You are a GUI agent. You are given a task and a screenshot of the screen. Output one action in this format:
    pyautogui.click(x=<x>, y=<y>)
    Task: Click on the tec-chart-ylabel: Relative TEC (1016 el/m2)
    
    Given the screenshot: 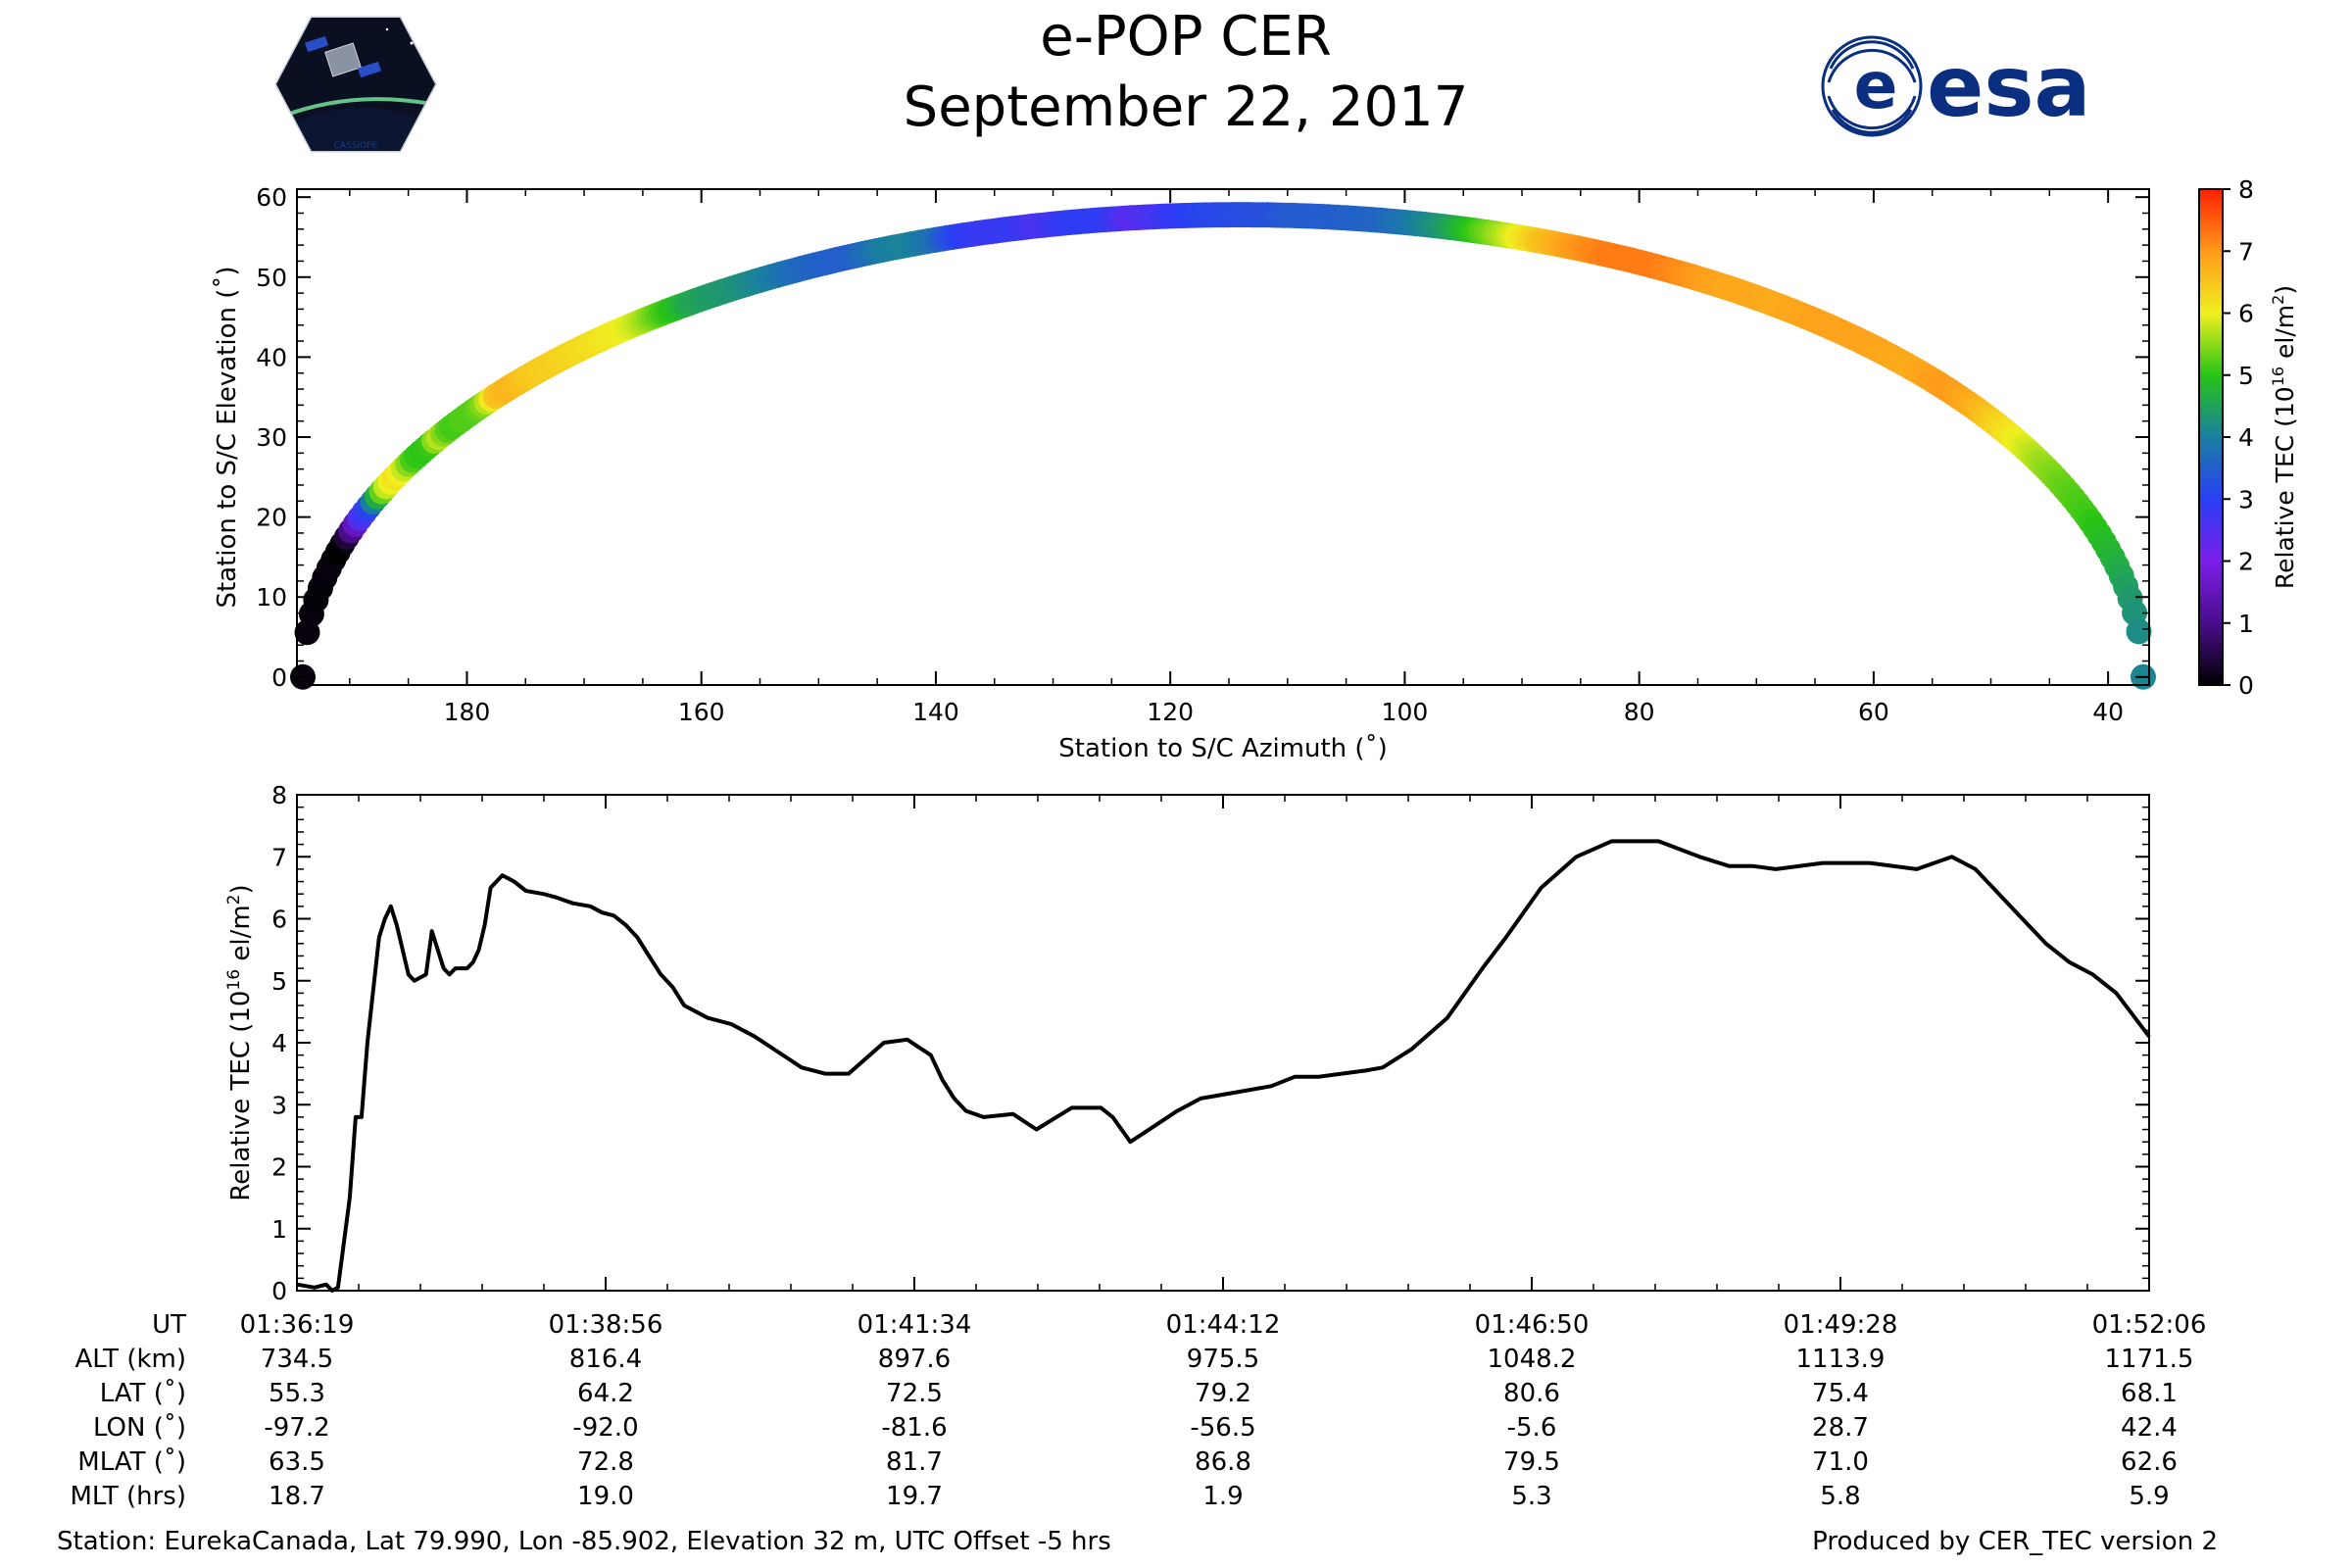 What is the action you would take?
    pyautogui.click(x=240, y=1042)
    